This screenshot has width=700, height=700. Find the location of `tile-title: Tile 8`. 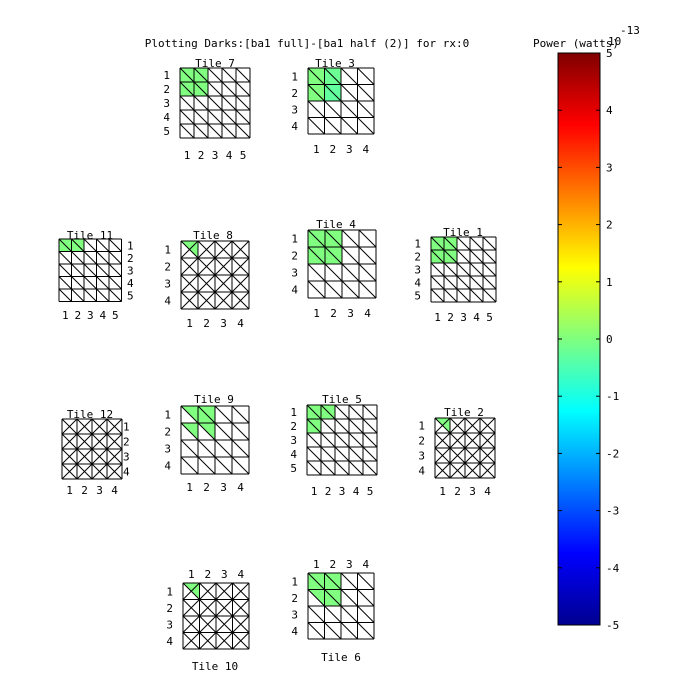

tile-title: Tile 8 is located at coordinates (213, 235).